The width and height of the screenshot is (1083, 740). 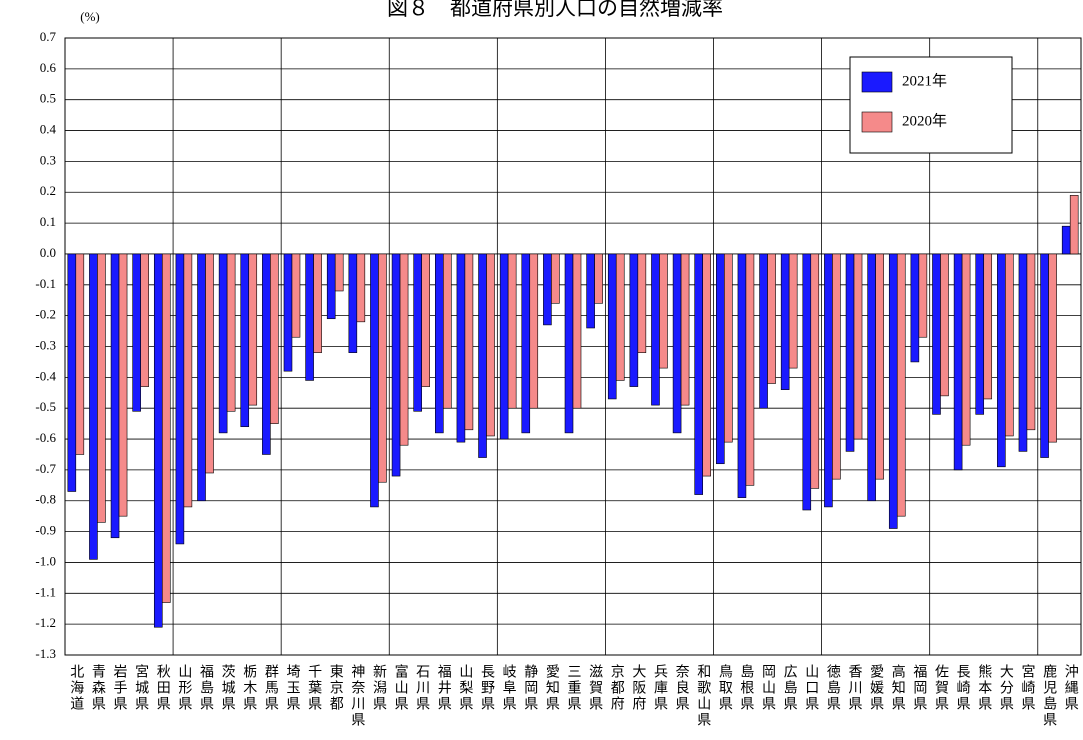 What do you see at coordinates (1049, 695) in the screenshot?
I see `x-tick-label: 鹿児島県` at bounding box center [1049, 695].